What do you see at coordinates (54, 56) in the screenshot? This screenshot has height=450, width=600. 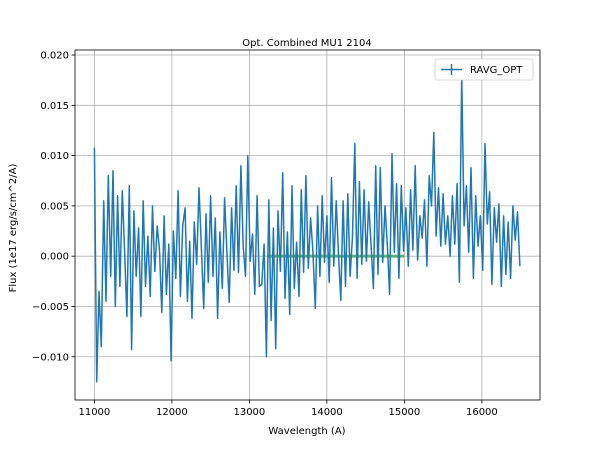 I see `y-tick-label: 0.020` at bounding box center [54, 56].